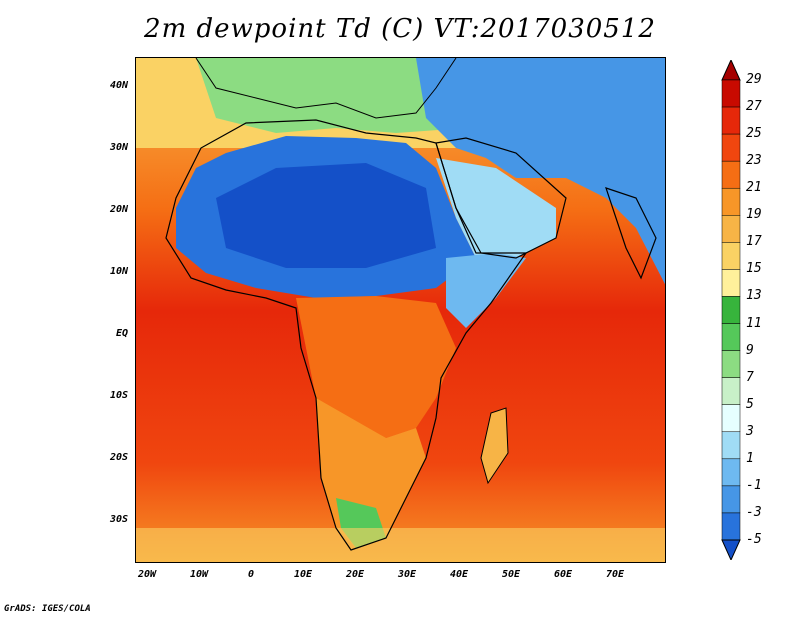 This screenshot has width=800, height=618. What do you see at coordinates (754, 215) in the screenshot?
I see `colorbar-tick-label: 19` at bounding box center [754, 215].